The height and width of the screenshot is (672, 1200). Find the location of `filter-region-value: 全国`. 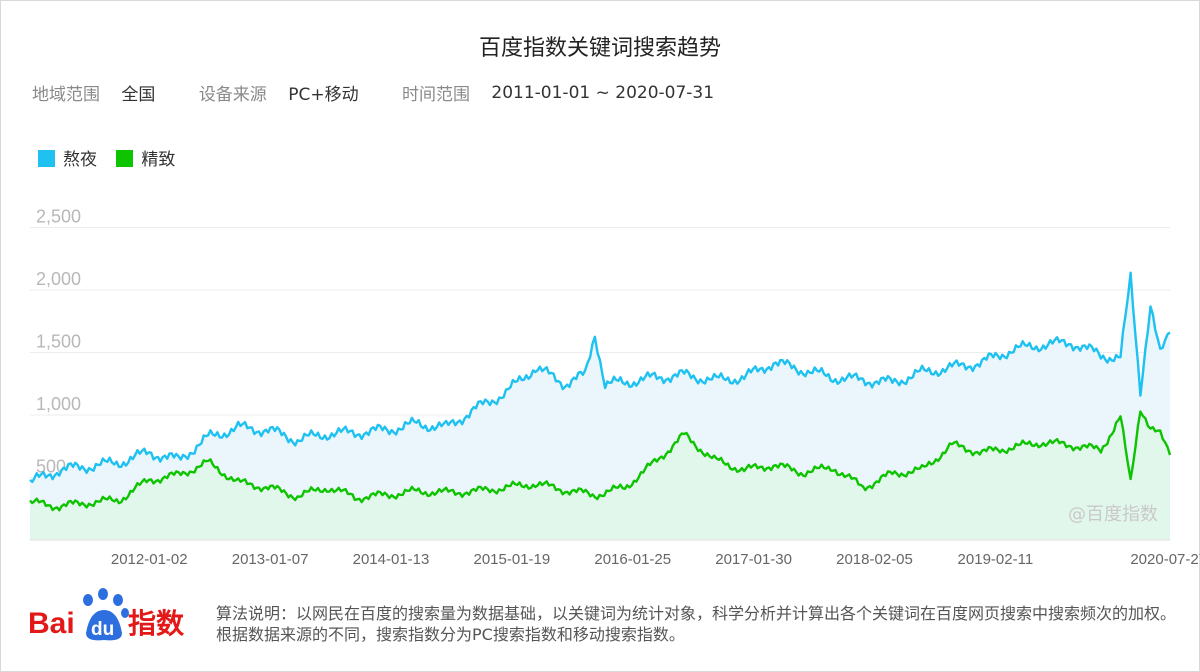

filter-region-value: 全国 is located at coordinates (138, 95).